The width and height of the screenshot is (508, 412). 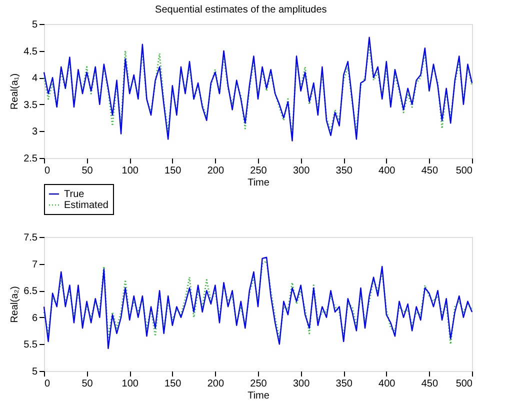 I want to click on y-tick-label: 7.5, so click(x=31, y=238).